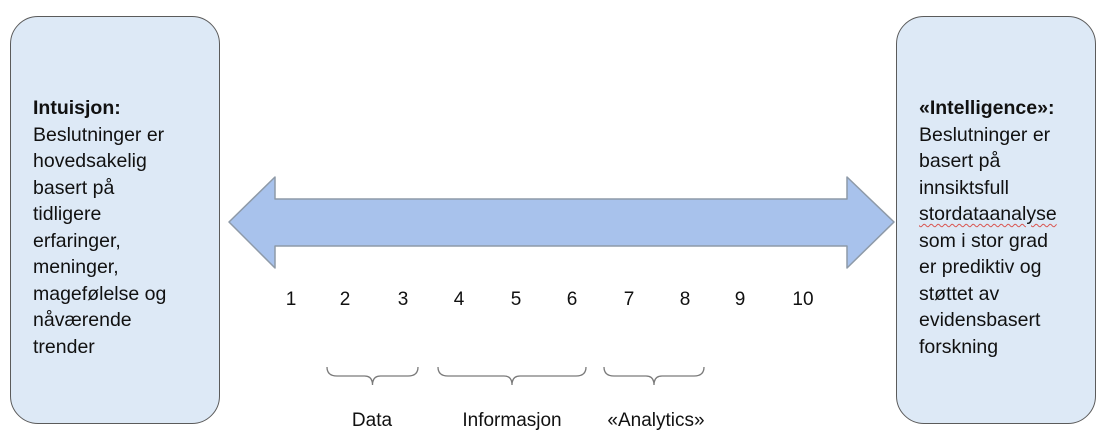  I want to click on intelligence-line: støttet av, so click(959, 293).